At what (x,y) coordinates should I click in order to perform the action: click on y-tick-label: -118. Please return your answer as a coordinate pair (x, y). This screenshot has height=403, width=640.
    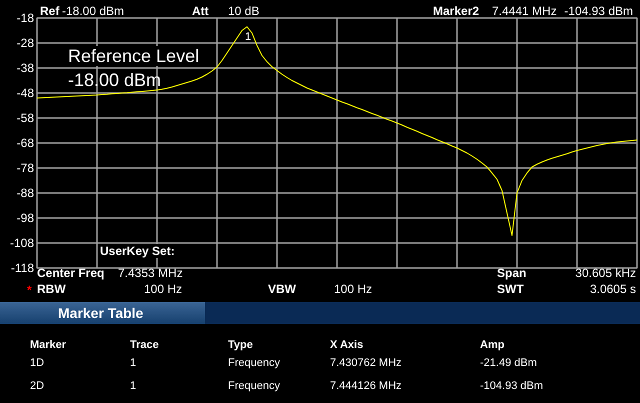
    Looking at the image, I should click on (22, 268).